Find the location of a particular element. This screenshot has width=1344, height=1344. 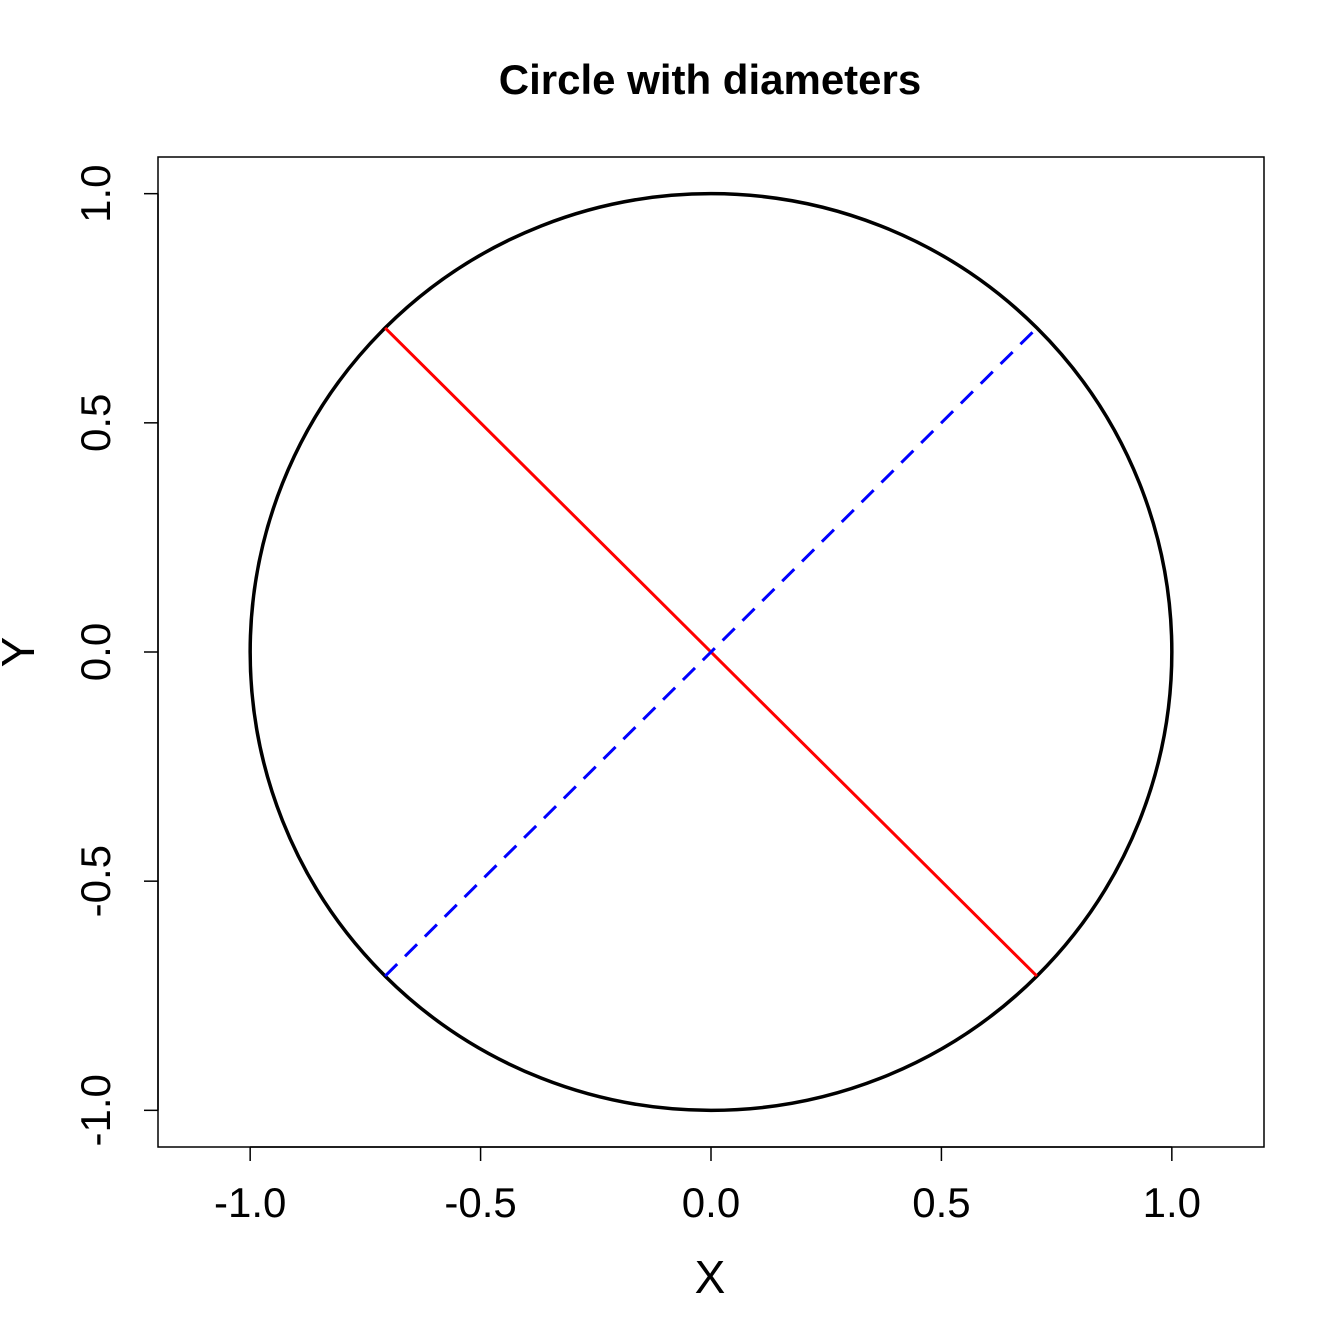

x-tick-label: -0.5 is located at coordinates (480, 1202).